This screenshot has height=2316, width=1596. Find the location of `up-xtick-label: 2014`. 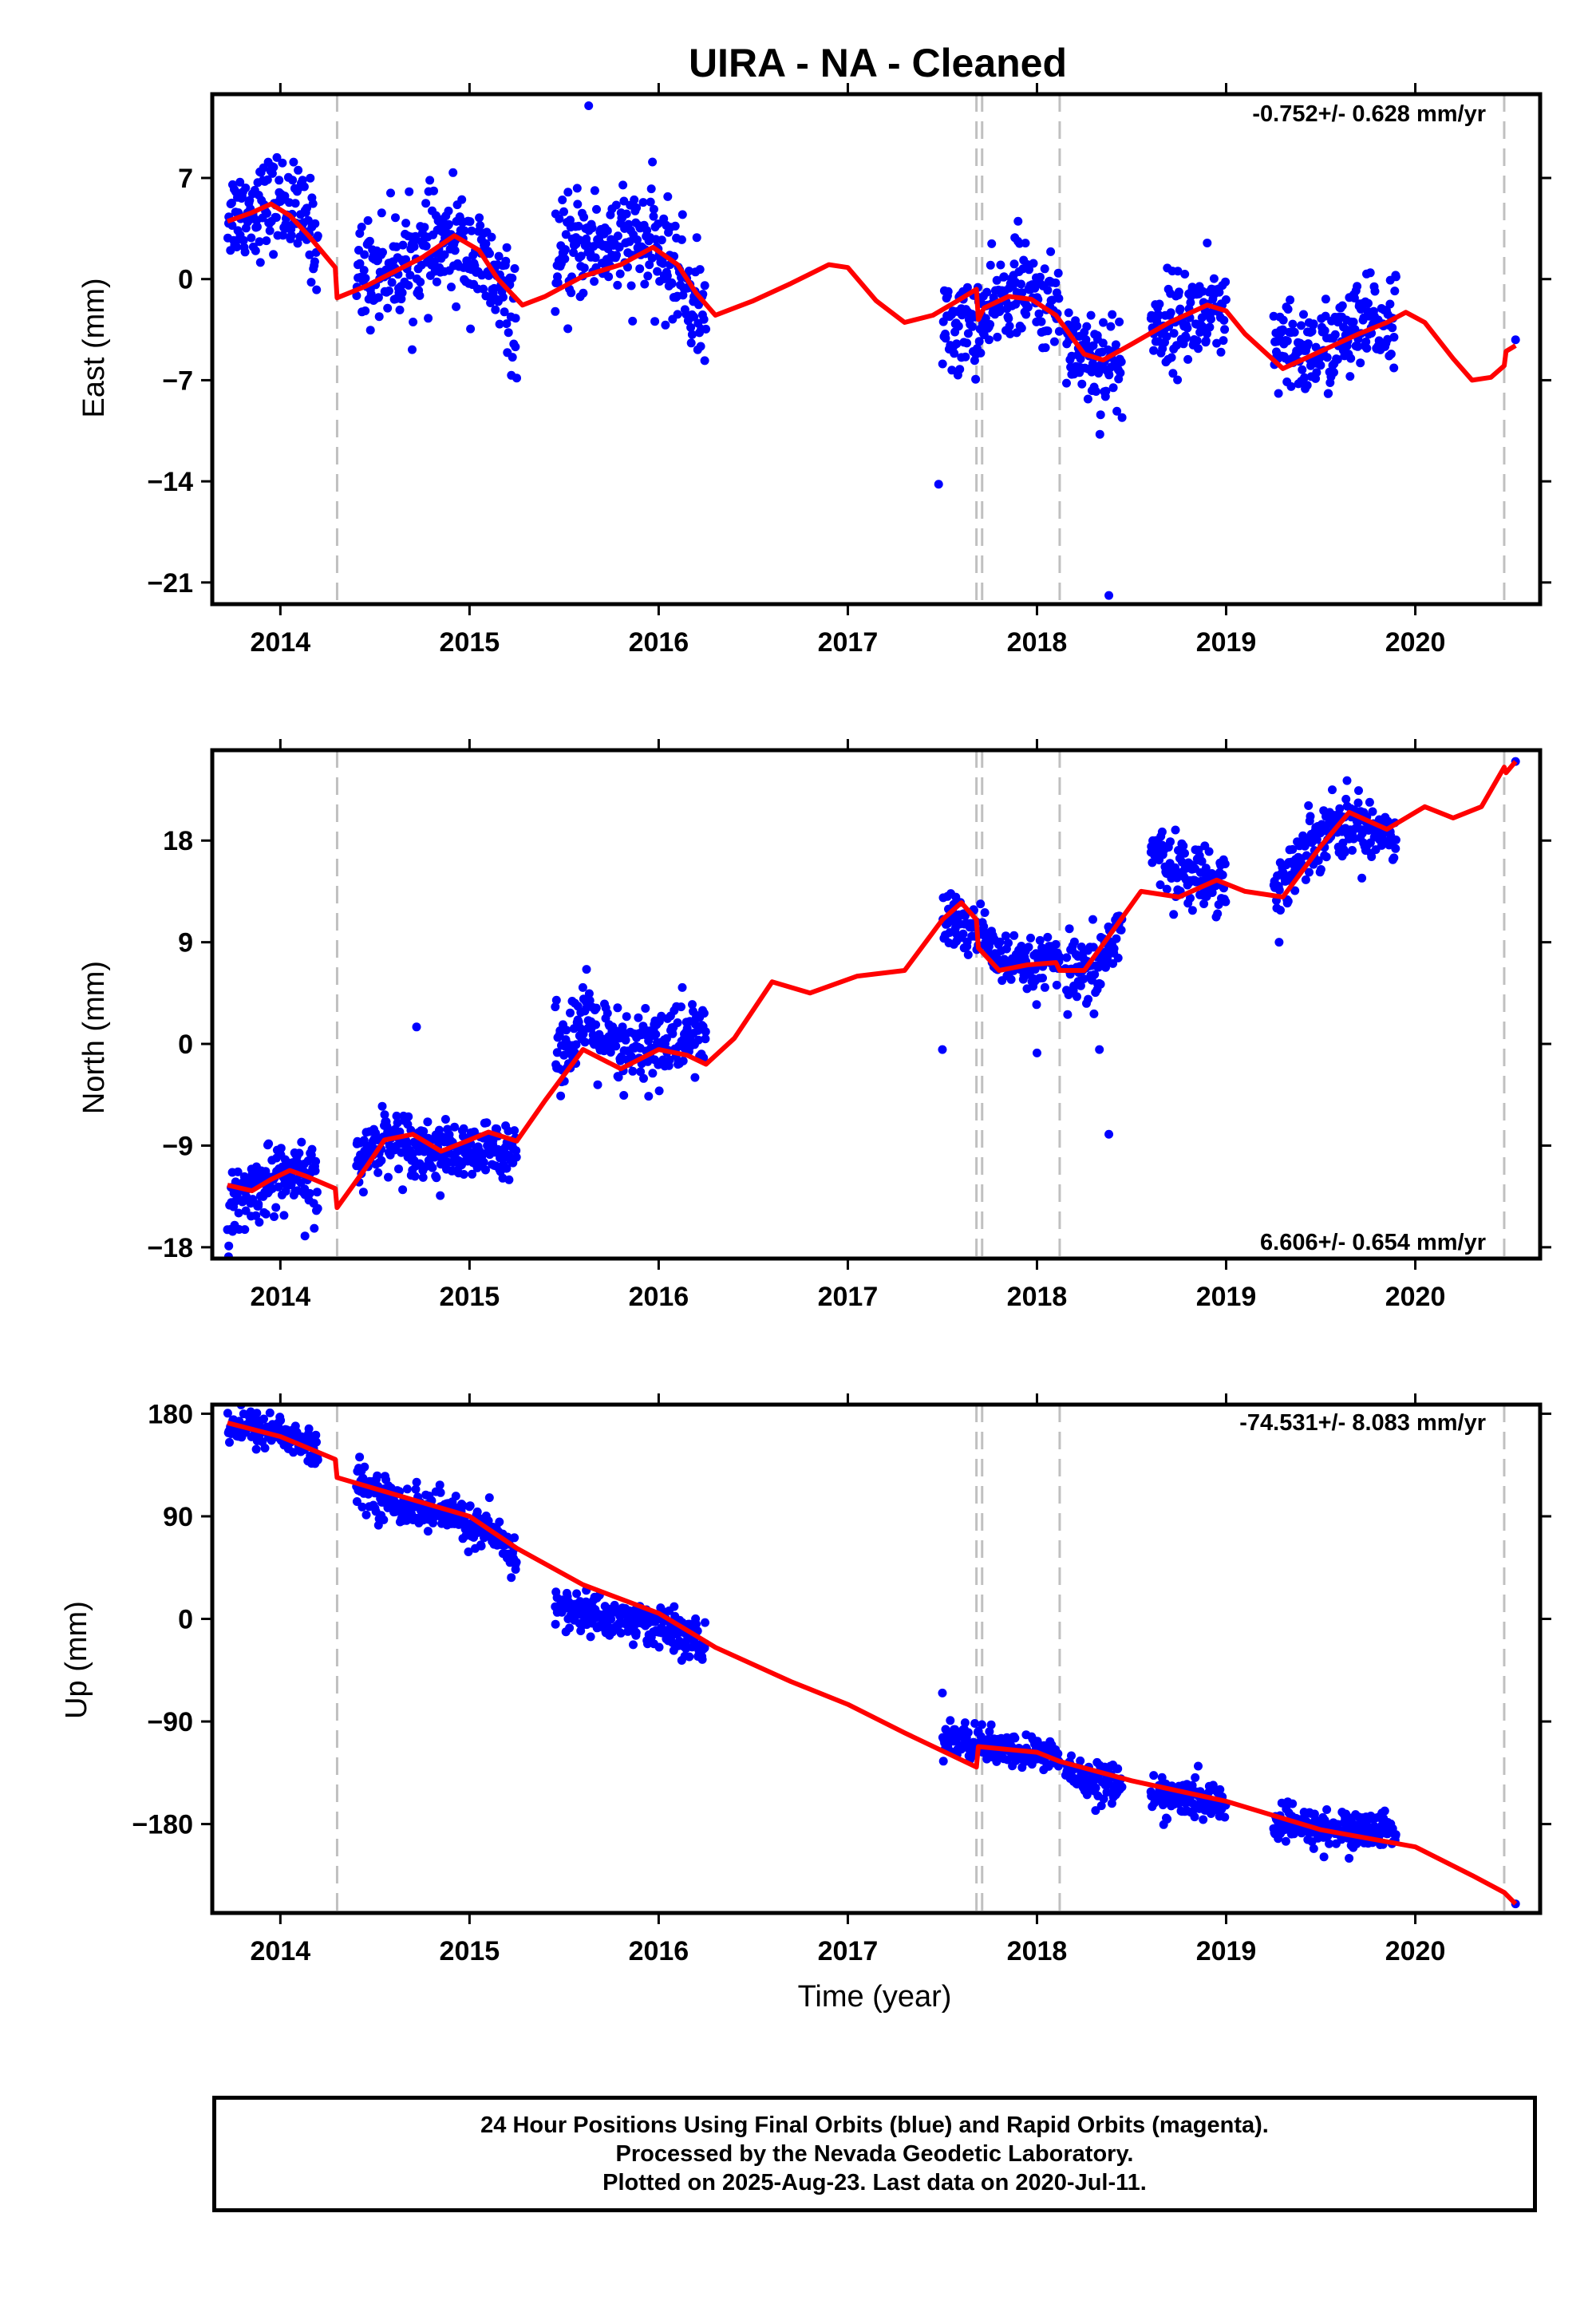

up-xtick-label: 2014 is located at coordinates (281, 1951).